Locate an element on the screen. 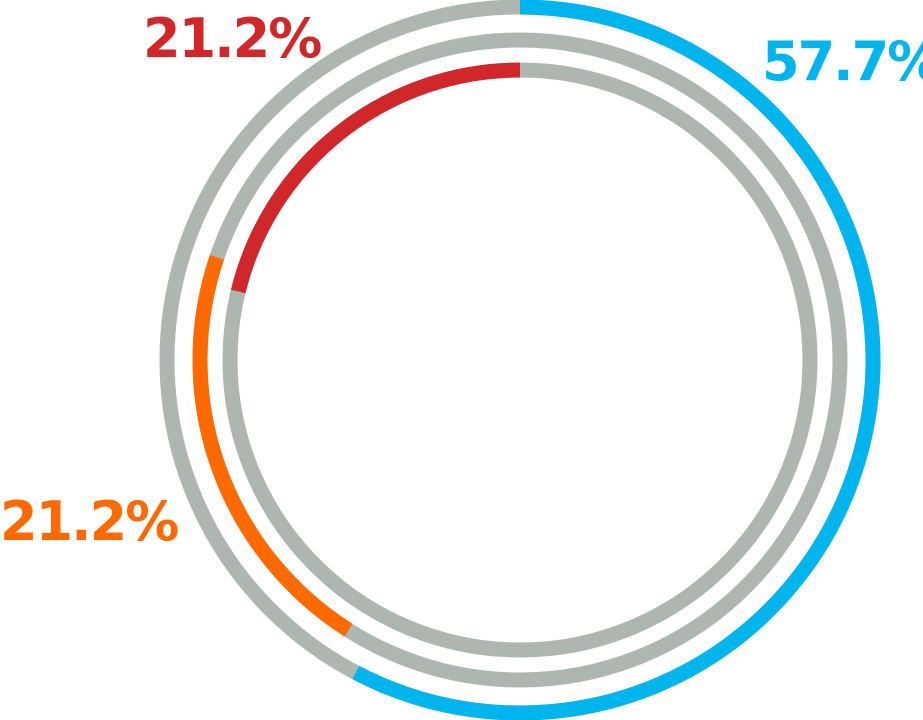 This screenshot has height=720, width=923. inner-ring-arc is located at coordinates (375, 178).